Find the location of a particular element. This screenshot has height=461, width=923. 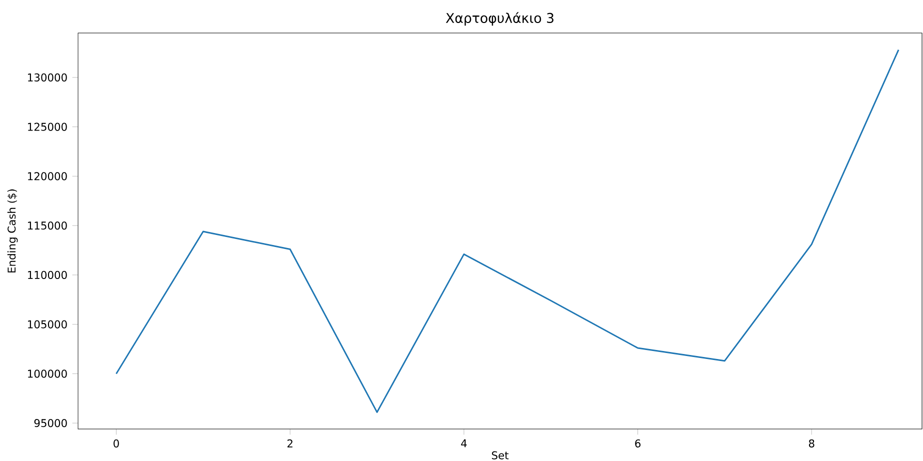

x-tick-label: 8 is located at coordinates (811, 443).